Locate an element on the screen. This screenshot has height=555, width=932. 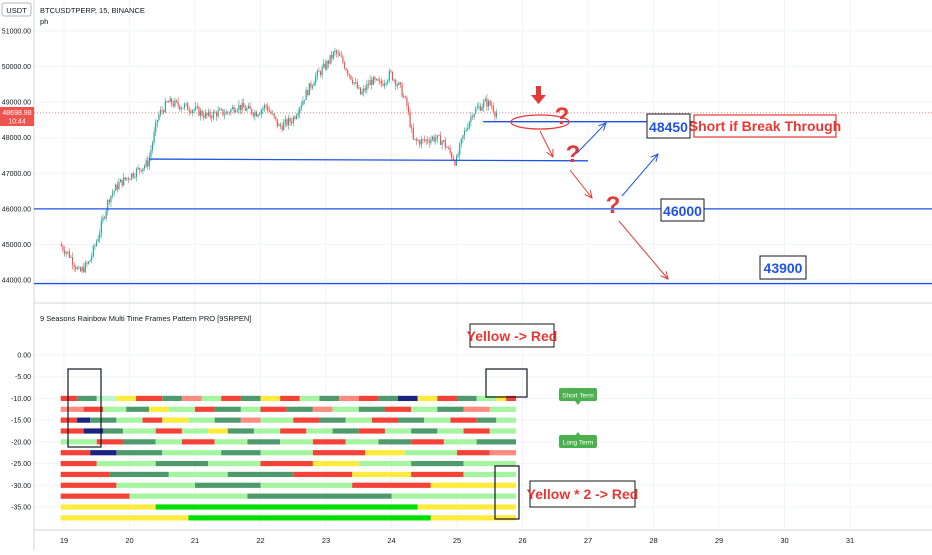
time-tick-label: 27 is located at coordinates (588, 540).